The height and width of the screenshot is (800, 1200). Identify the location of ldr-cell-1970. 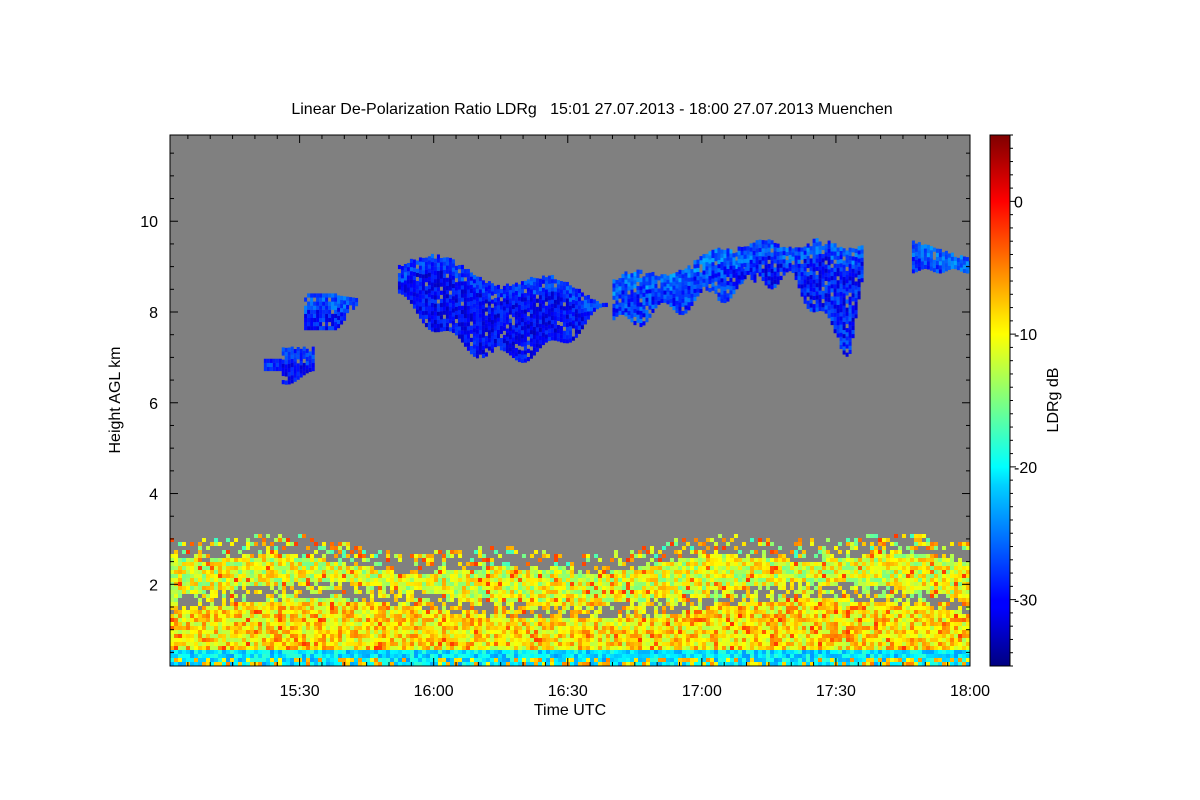
(476, 552).